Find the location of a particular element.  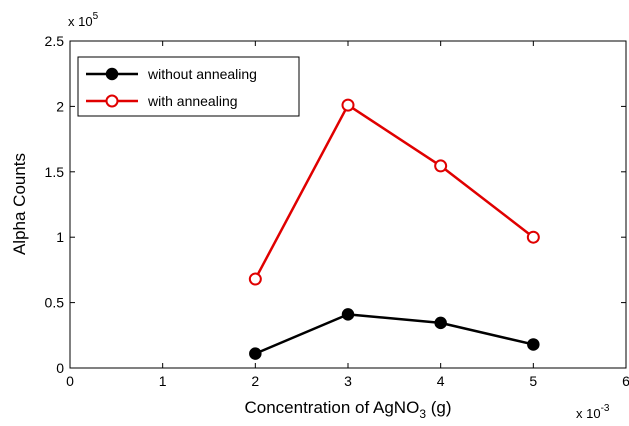

x-tick-label: 4 is located at coordinates (441, 381).